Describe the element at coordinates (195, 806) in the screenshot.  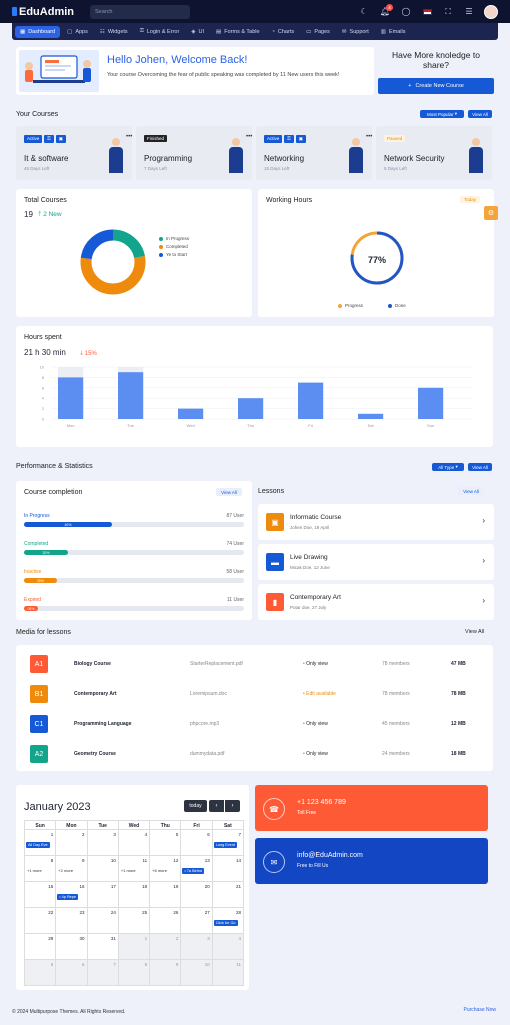
I see `today-button: today` at that location.